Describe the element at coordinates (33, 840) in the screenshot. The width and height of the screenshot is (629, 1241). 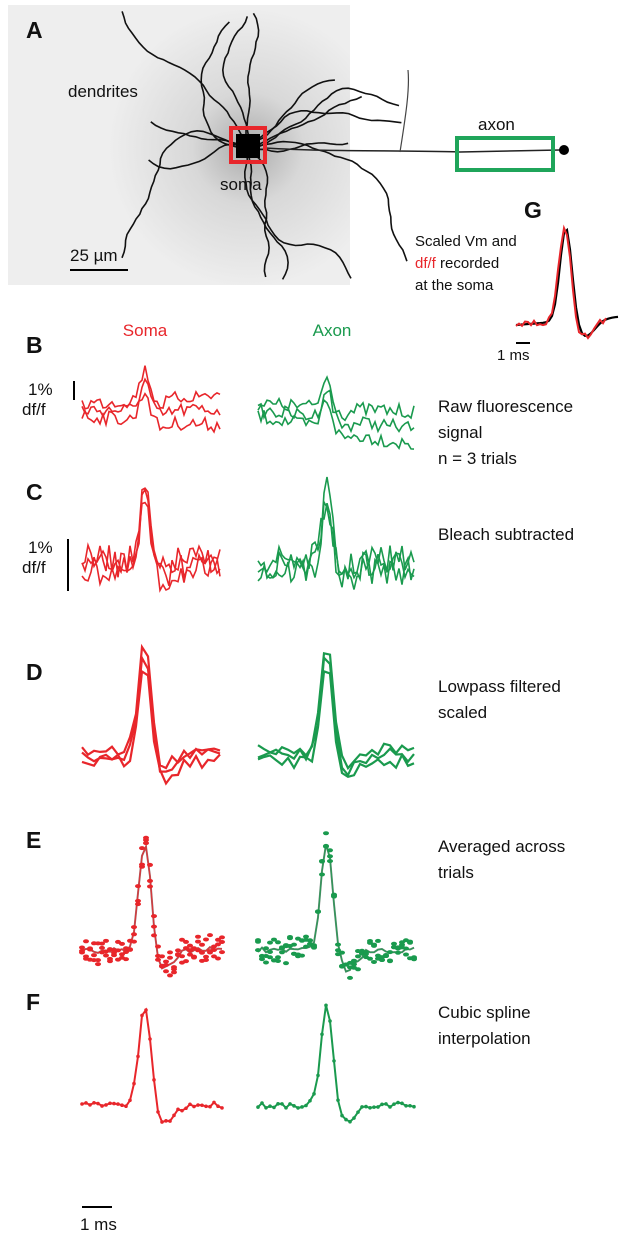
I see `panel-letter: E` at that location.